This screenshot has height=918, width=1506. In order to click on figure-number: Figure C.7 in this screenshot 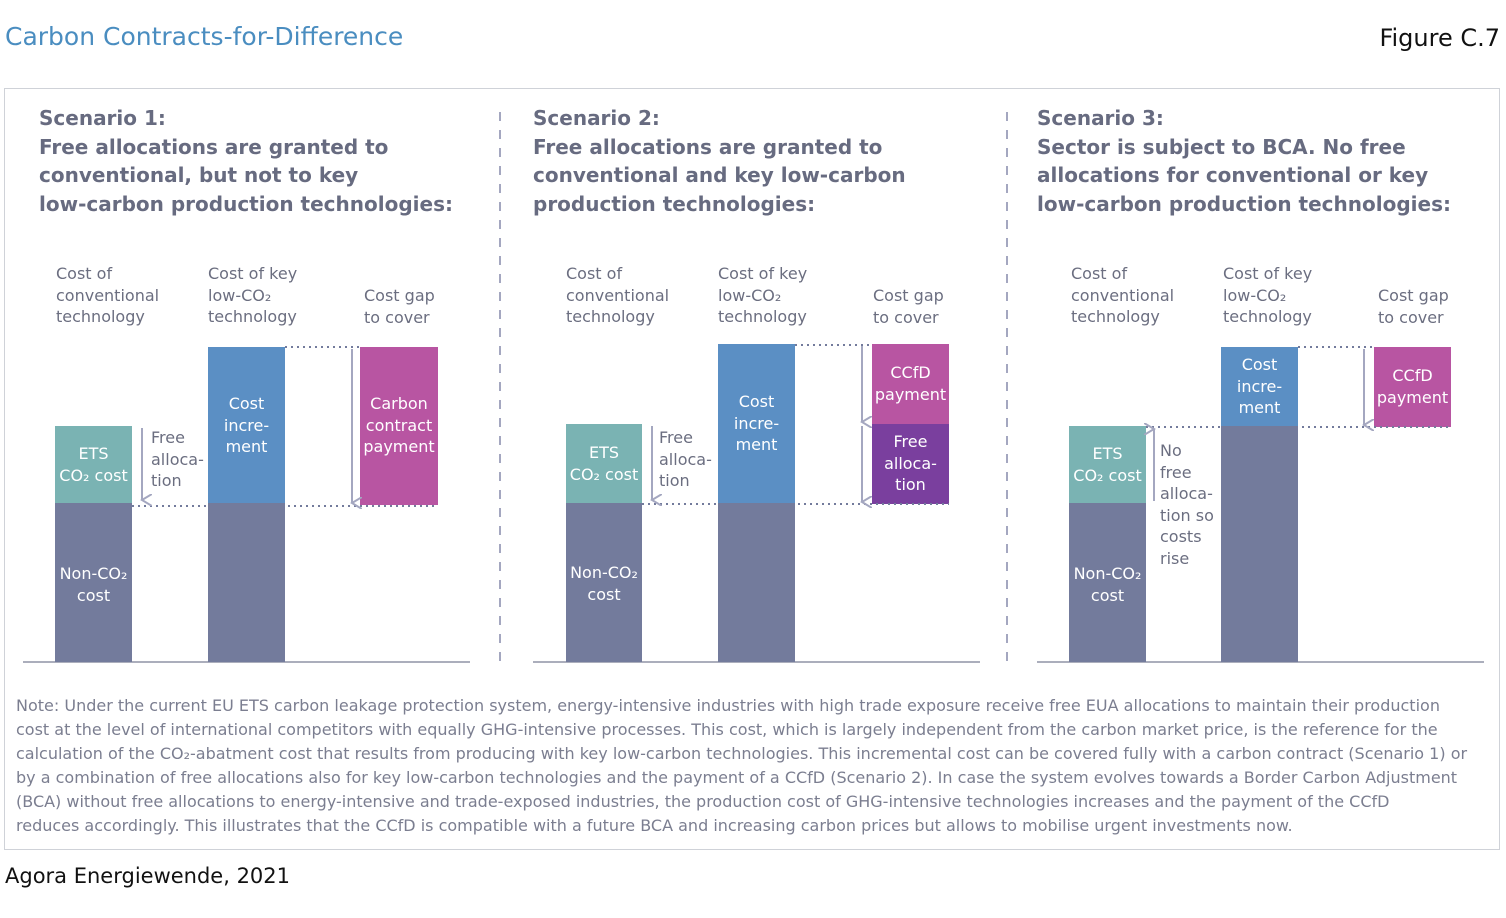, I will do `click(1439, 38)`.